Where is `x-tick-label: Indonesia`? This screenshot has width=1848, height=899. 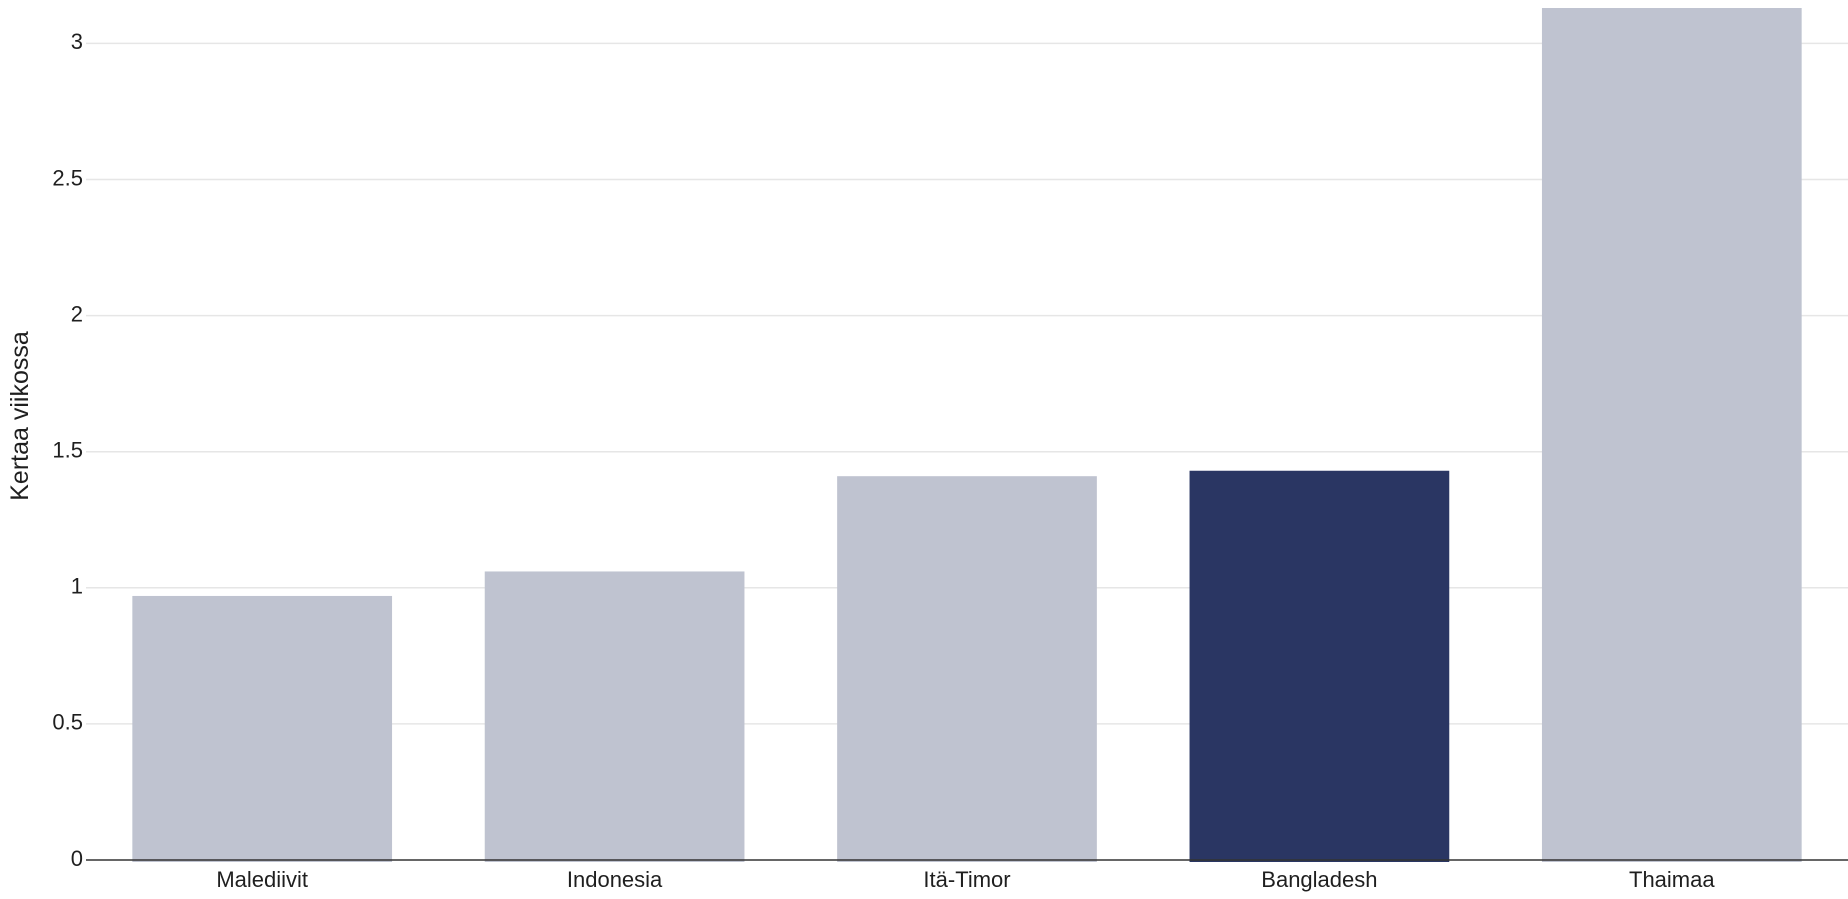
x-tick-label: Indonesia is located at coordinates (615, 879).